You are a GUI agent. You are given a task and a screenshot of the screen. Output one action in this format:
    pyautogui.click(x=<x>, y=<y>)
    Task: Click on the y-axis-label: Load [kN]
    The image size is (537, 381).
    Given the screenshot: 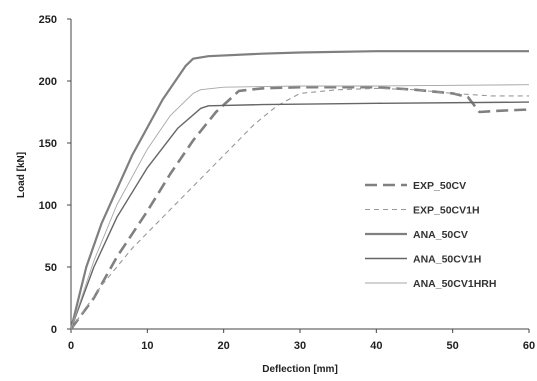 What is the action you would take?
    pyautogui.click(x=21, y=175)
    